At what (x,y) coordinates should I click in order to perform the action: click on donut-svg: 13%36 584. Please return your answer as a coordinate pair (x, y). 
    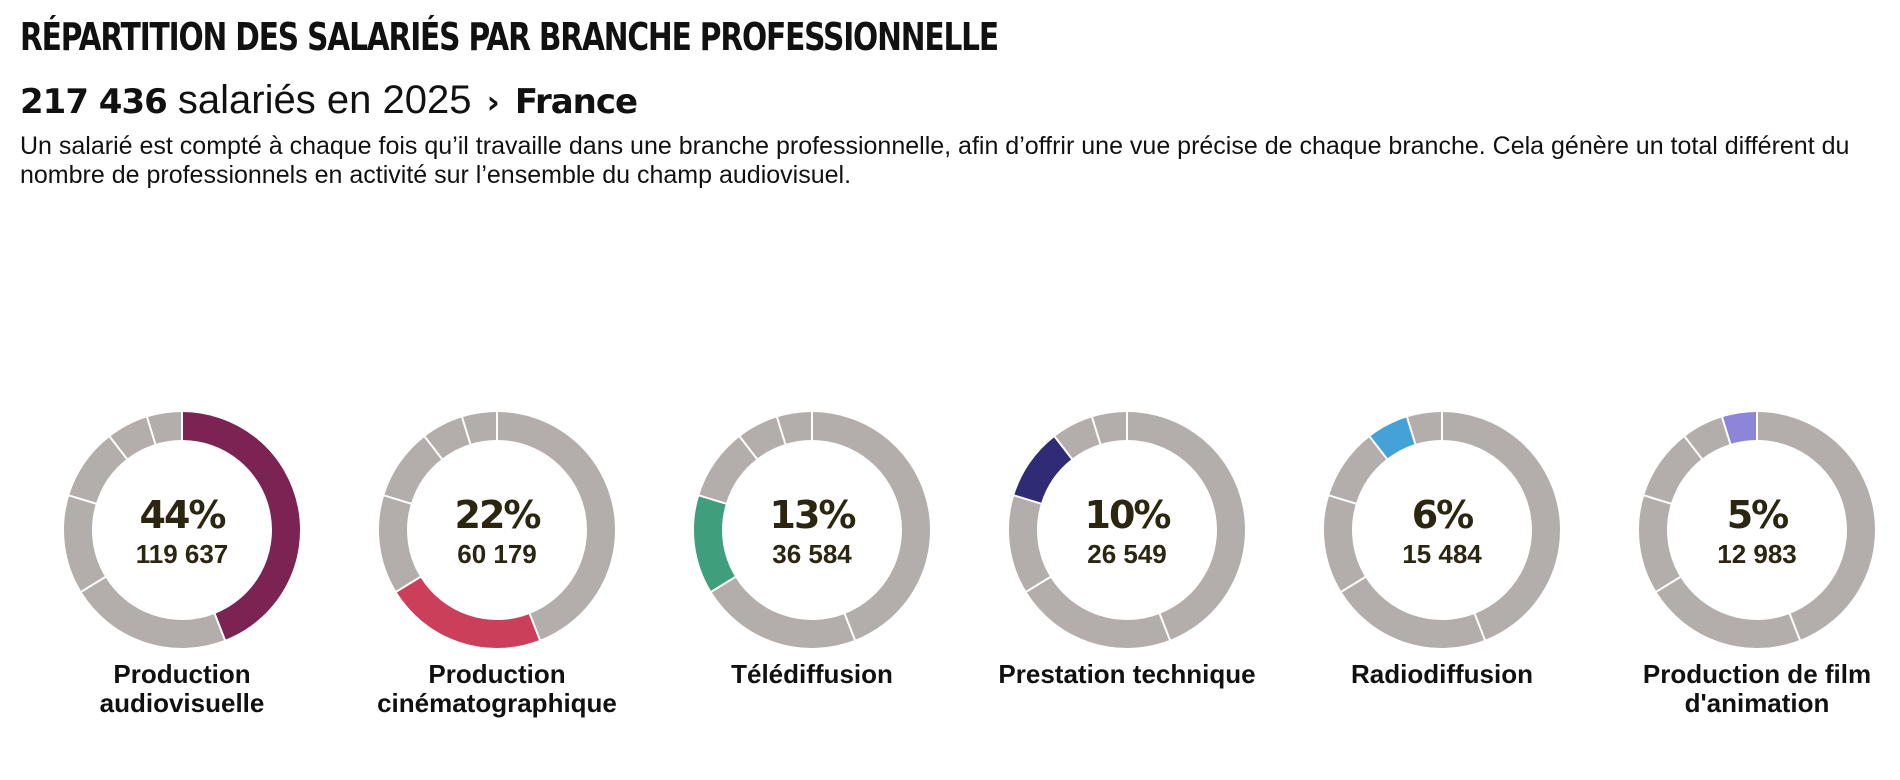
    Looking at the image, I should click on (812, 529).